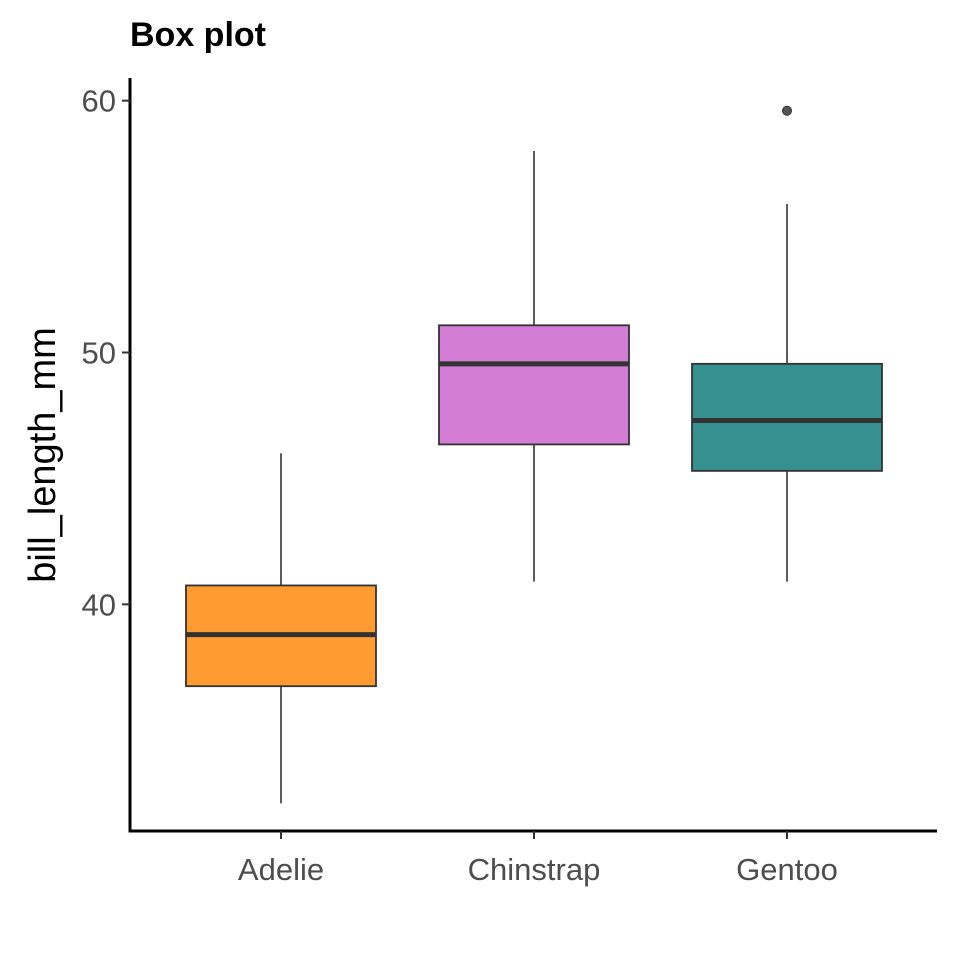 Image resolution: width=960 pixels, height=960 pixels. What do you see at coordinates (43, 455) in the screenshot?
I see `y-axis-label: bill_length_mm` at bounding box center [43, 455].